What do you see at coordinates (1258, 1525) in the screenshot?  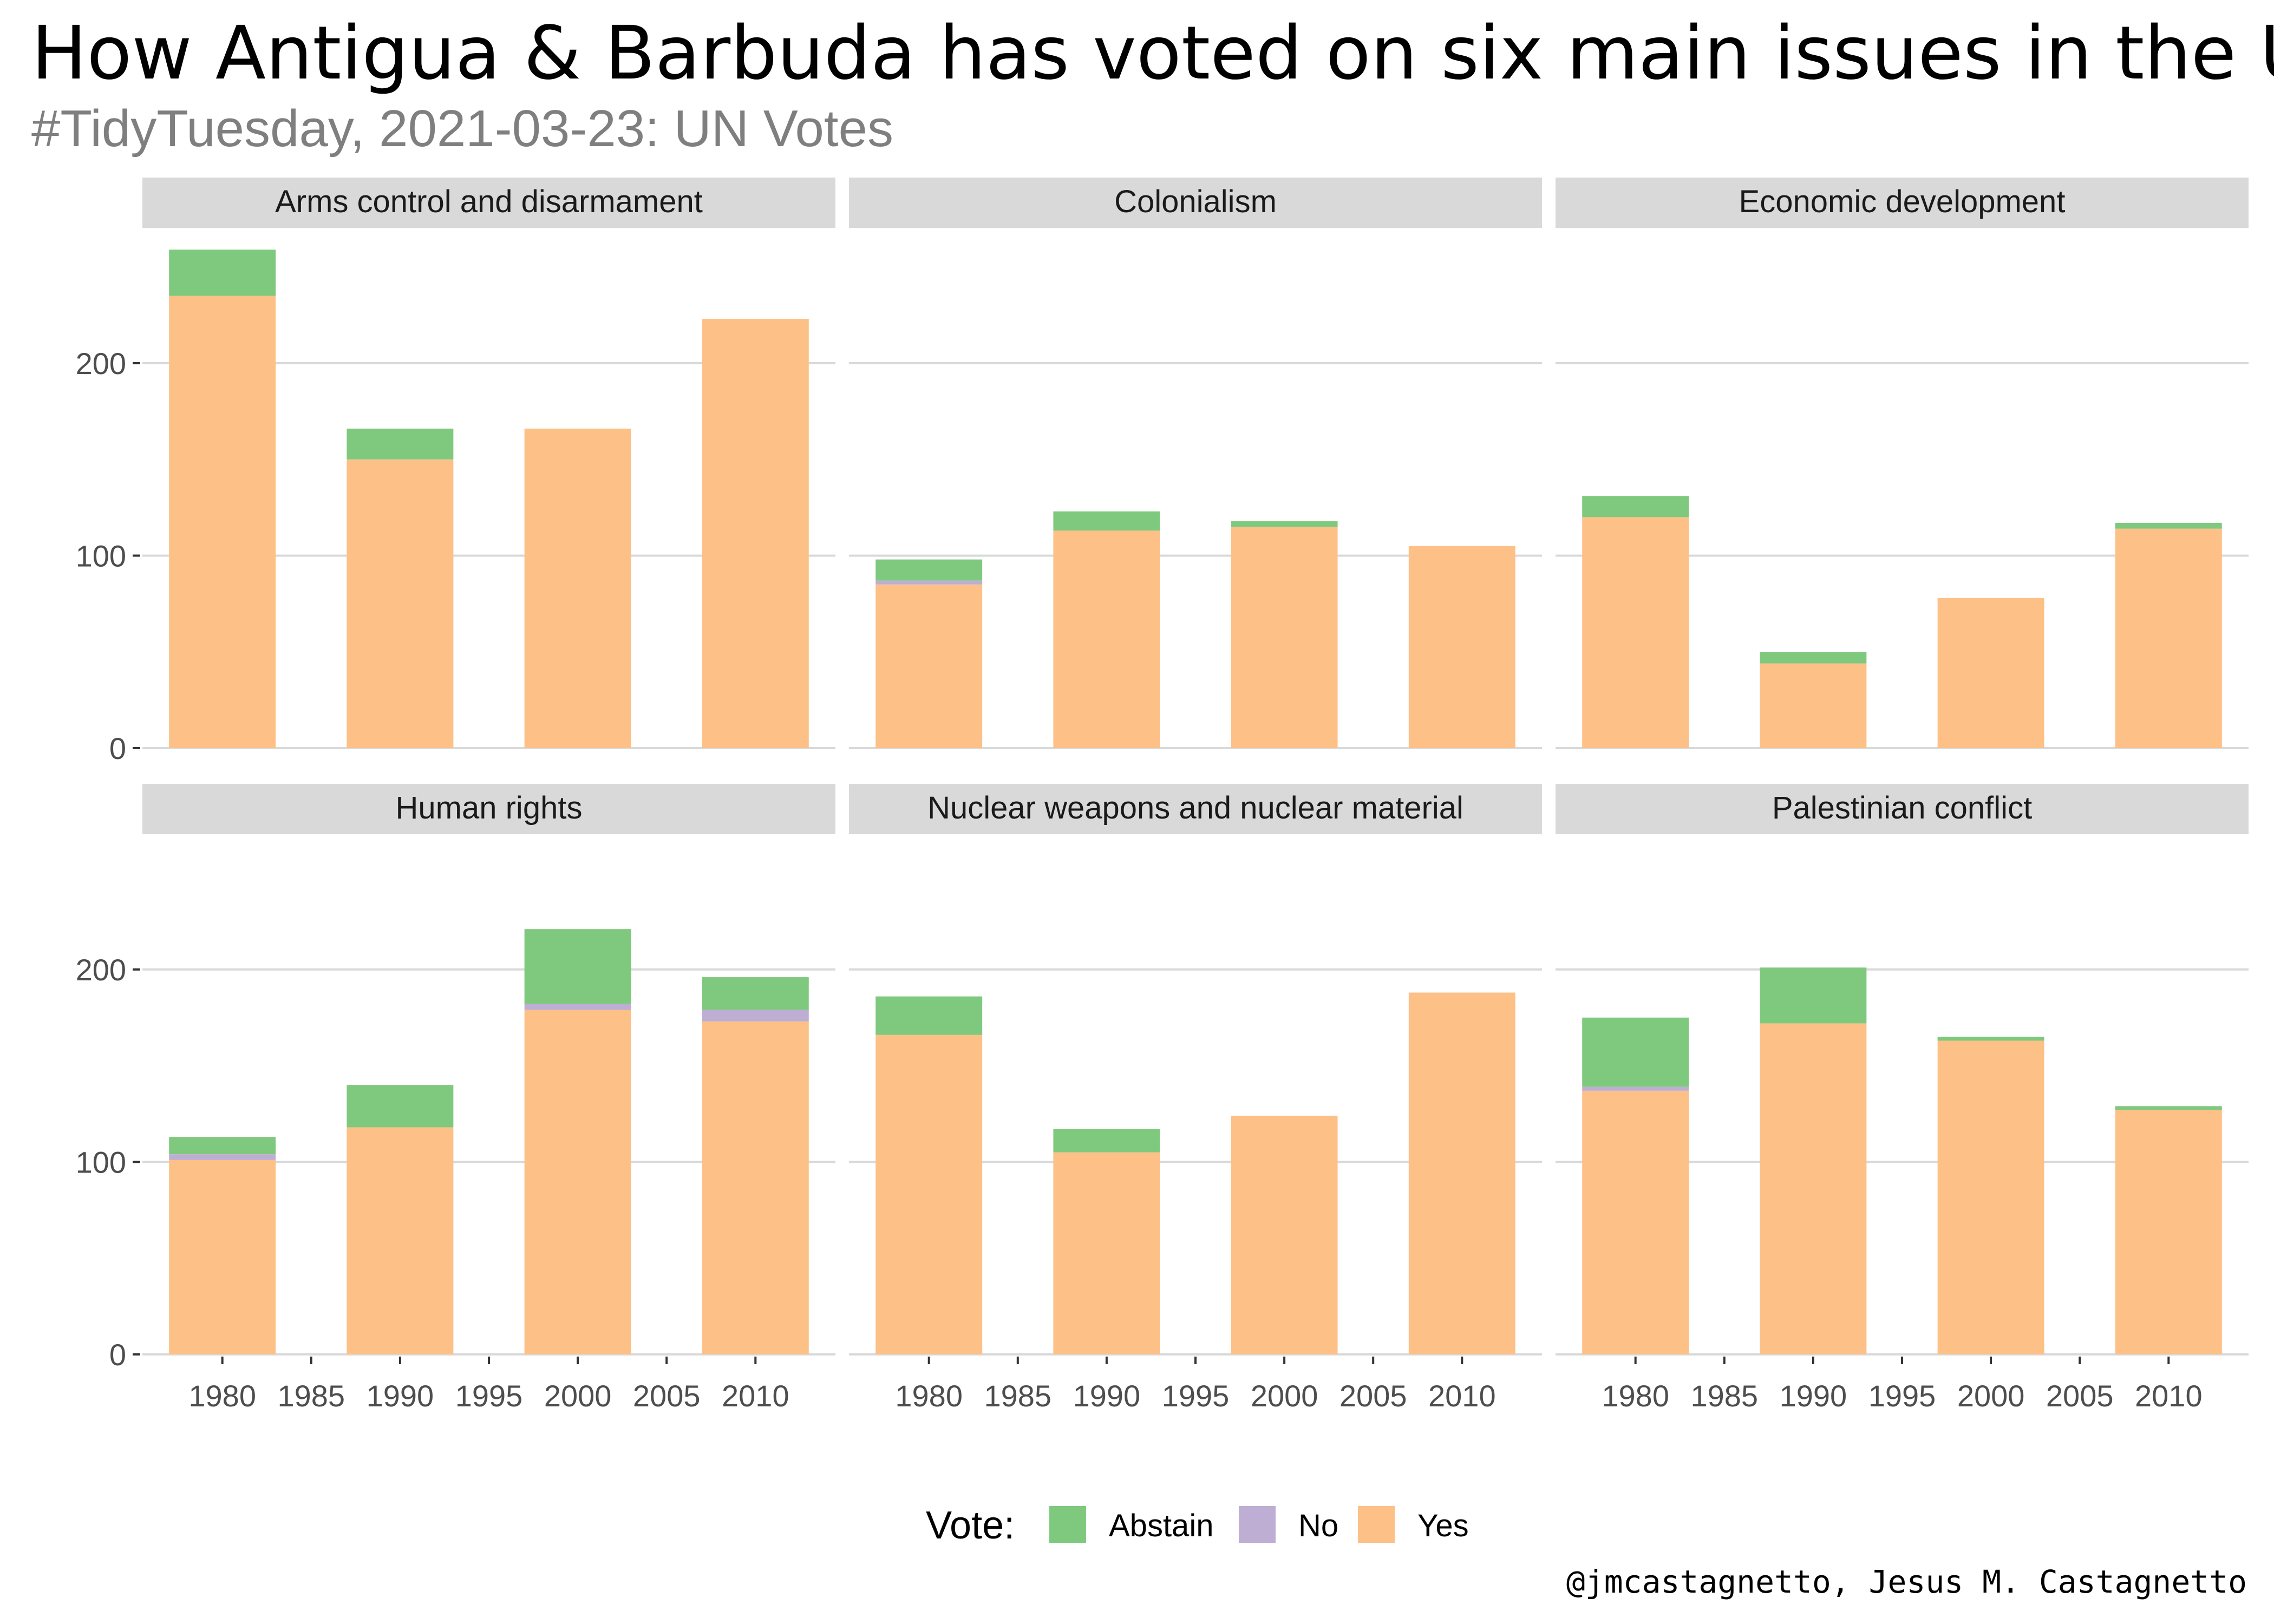 I see `legend-key-no` at bounding box center [1258, 1525].